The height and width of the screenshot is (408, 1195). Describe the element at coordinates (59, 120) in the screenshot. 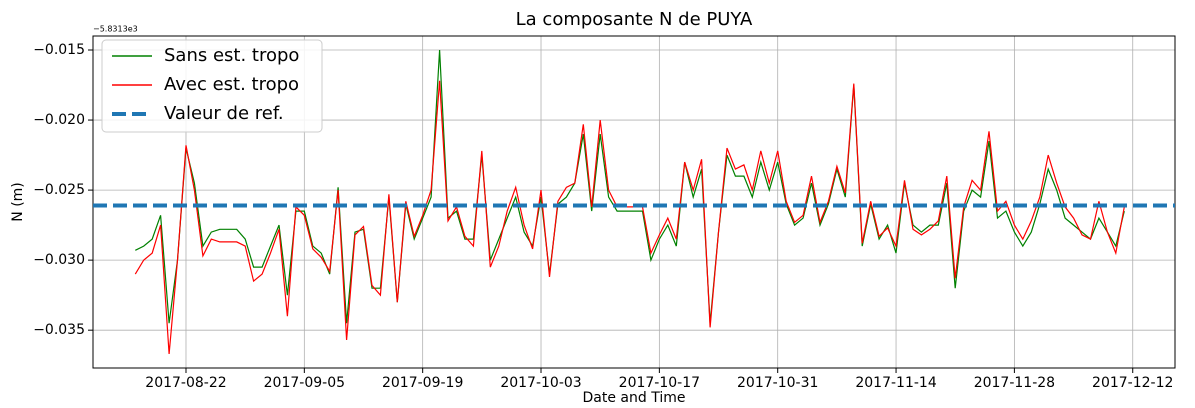

I see `y-tick-label: −0.020` at that location.